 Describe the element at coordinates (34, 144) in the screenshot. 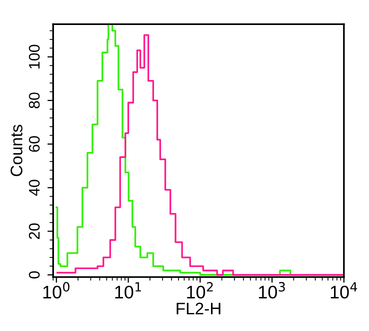

I see `y-tick-label: 60` at that location.